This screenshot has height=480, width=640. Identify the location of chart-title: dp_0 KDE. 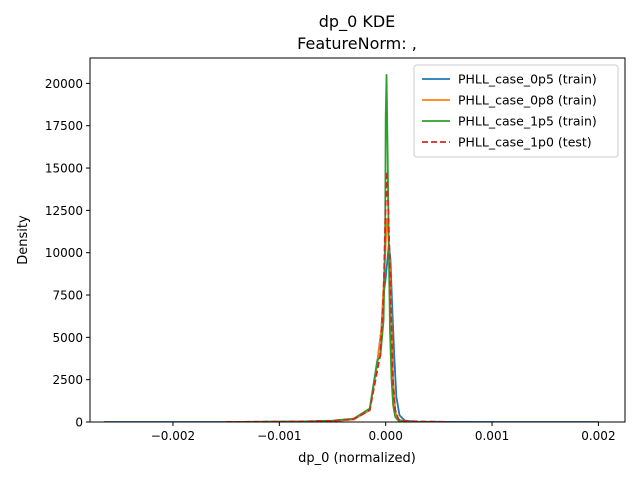
(357, 22).